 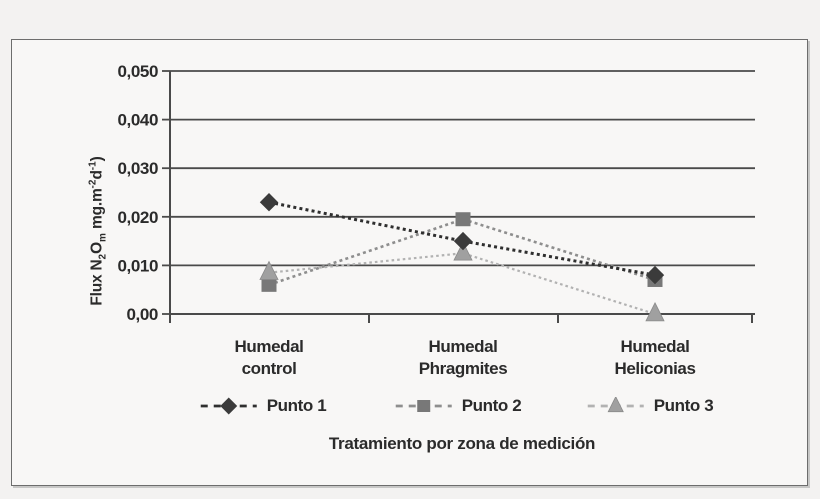 I want to click on y-tick-label: 0,010, so click(x=137, y=265).